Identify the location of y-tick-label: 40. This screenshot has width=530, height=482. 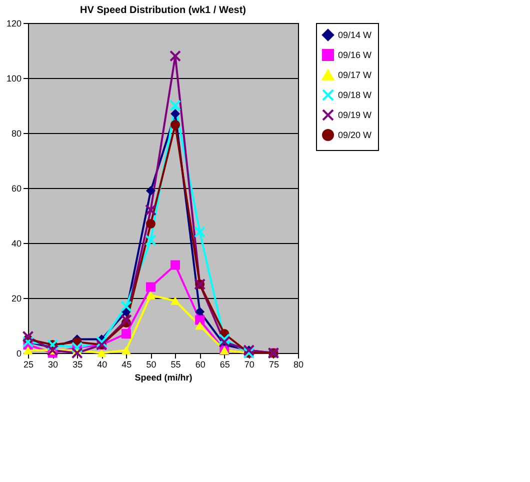
(16, 243).